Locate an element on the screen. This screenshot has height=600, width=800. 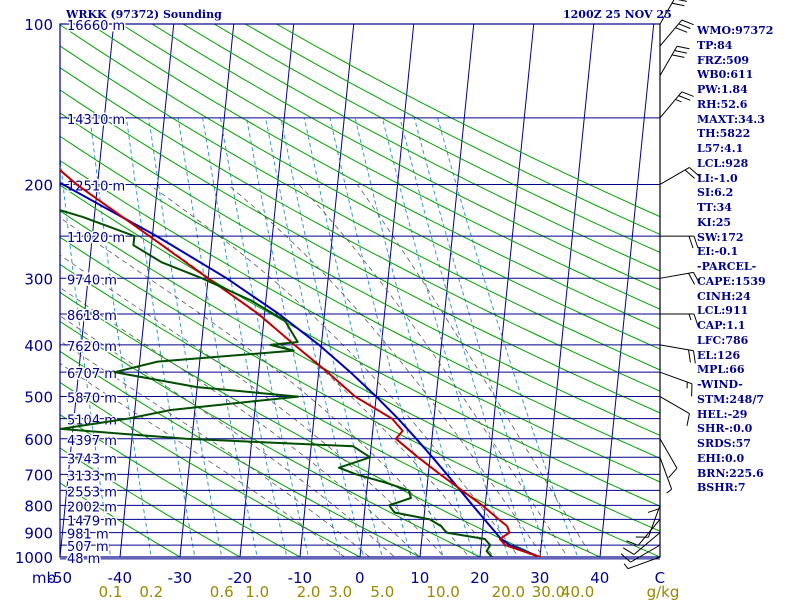
height-label: 6707 m is located at coordinates (92, 374).